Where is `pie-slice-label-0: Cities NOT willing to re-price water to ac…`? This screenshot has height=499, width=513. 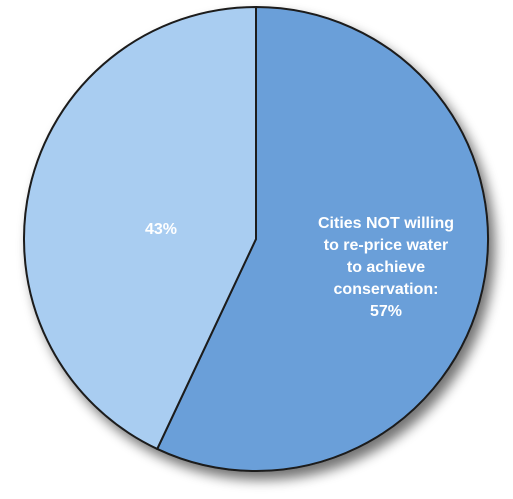
pie-slice-label-0: Cities NOT willing to re-price water to ac… is located at coordinates (386, 267).